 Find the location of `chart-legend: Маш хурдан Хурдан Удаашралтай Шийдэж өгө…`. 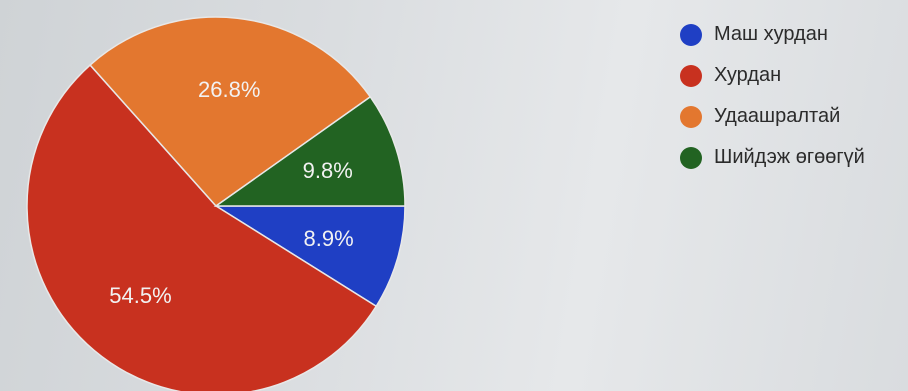

chart-legend: Маш хурдан Хурдан Удаашралтай Шийдэж өгө… is located at coordinates (792, 96).